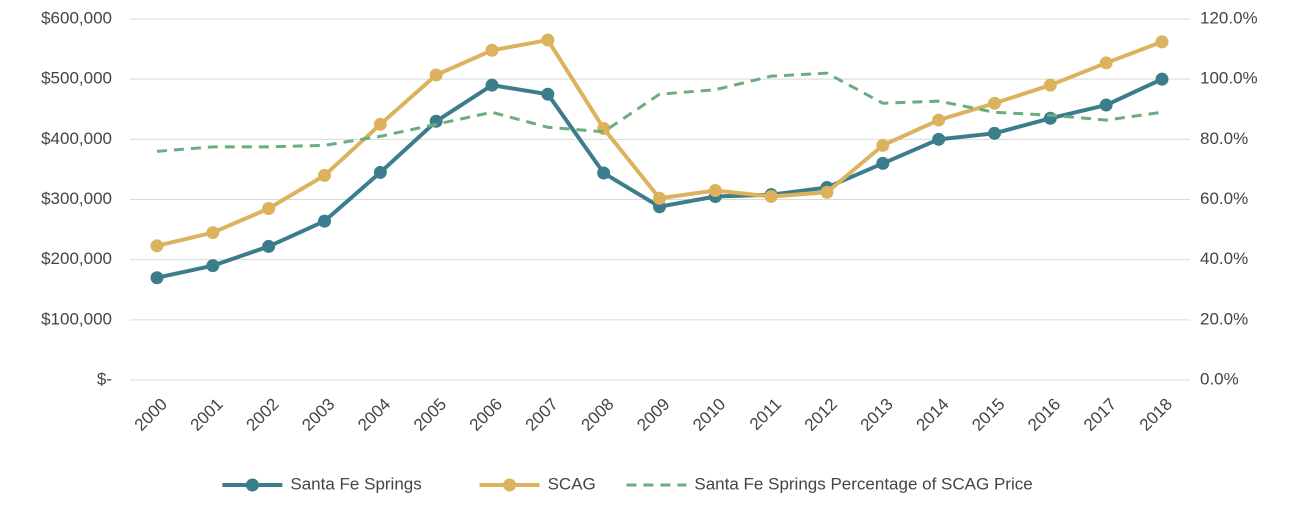 The width and height of the screenshot is (1296, 505). What do you see at coordinates (355, 483) in the screenshot?
I see `legend-label: Santa Fe Springs` at bounding box center [355, 483].